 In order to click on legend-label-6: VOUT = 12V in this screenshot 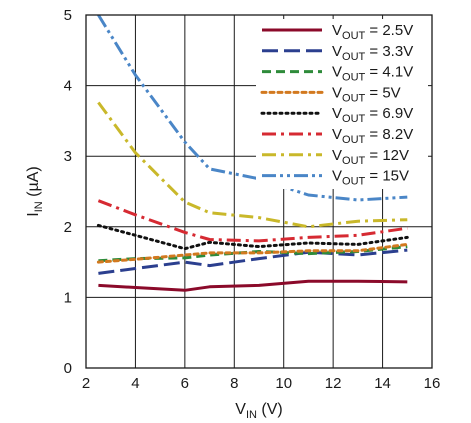, I will do `click(370, 157)`.